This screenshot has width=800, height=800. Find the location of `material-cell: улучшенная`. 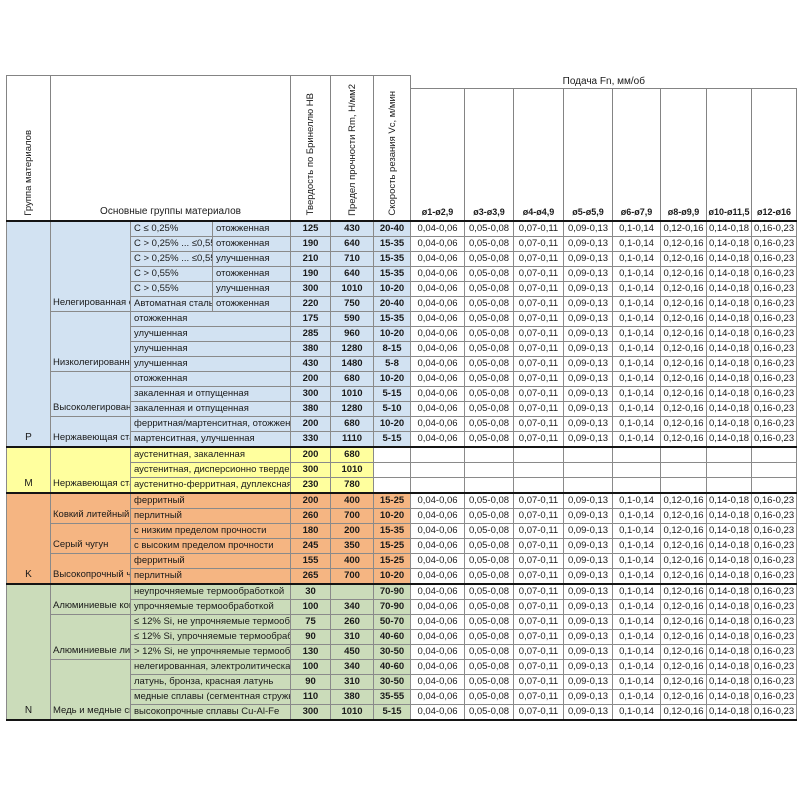

material-cell: улучшенная is located at coordinates (210, 363).